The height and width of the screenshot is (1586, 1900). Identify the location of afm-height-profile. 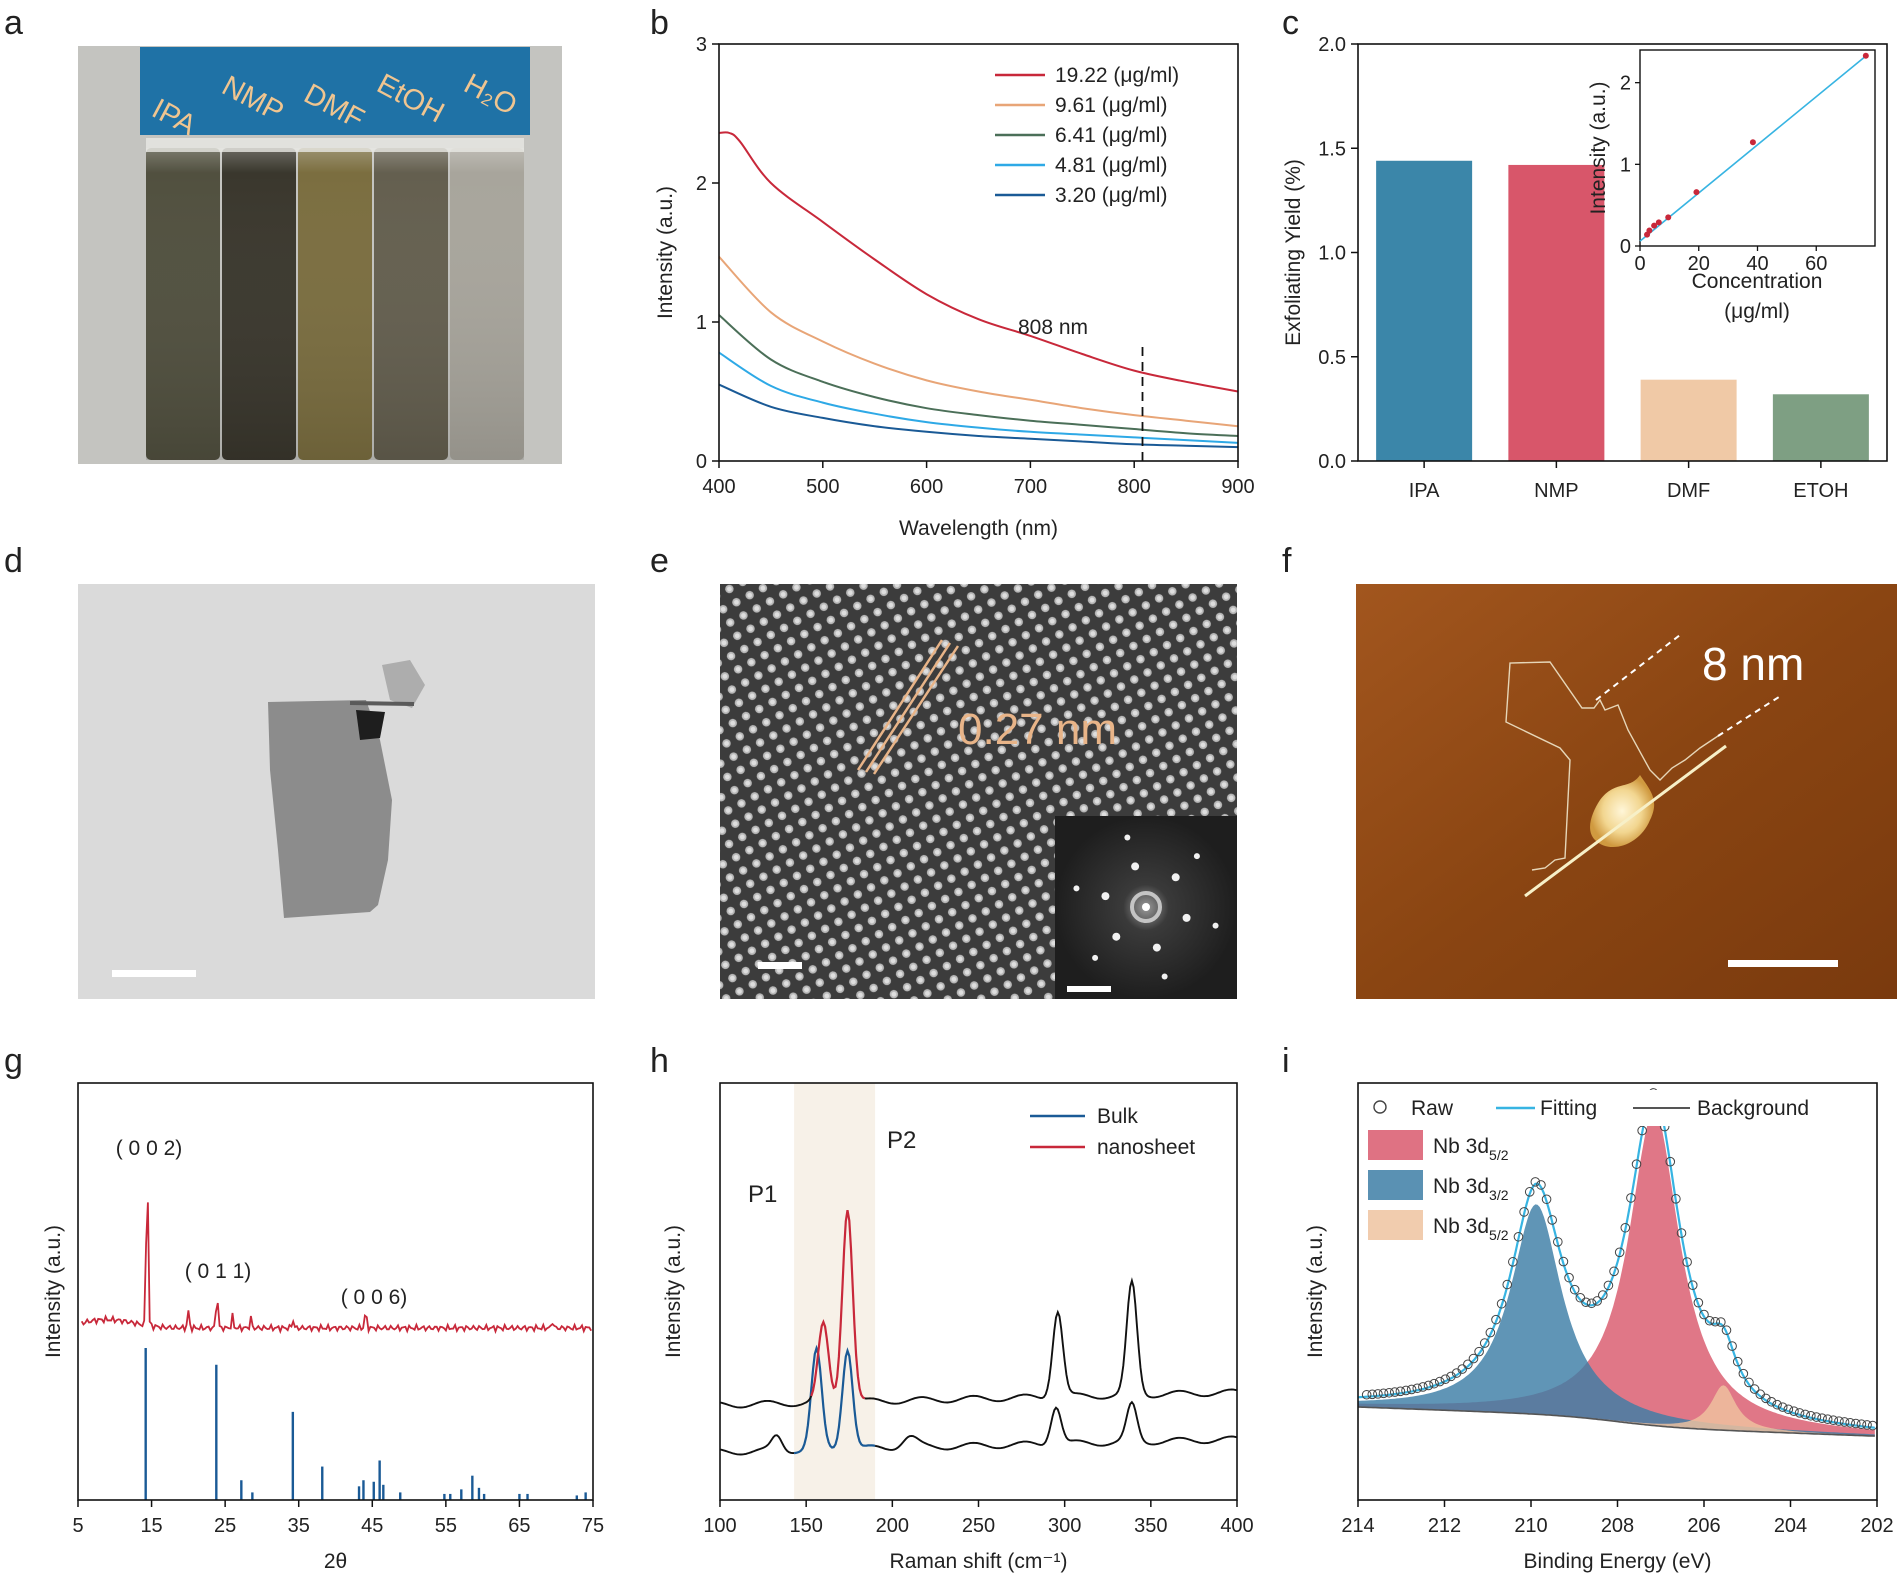
(1612, 766).